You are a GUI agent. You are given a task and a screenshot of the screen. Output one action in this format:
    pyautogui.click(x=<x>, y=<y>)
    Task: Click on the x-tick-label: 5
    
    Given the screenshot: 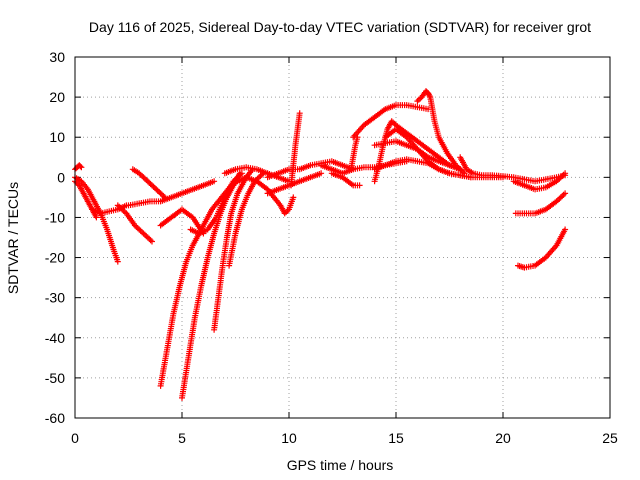 What is the action you would take?
    pyautogui.click(x=182, y=438)
    